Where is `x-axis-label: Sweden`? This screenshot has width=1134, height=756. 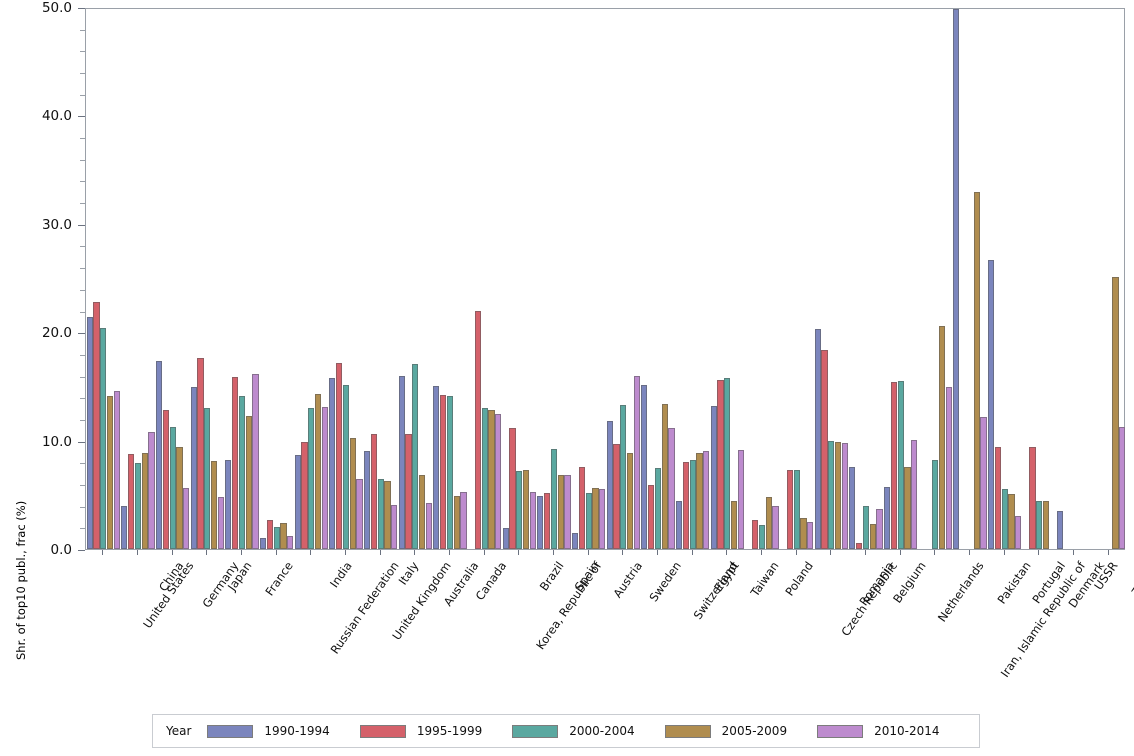
x-axis-label: Sweden is located at coordinates (665, 582).